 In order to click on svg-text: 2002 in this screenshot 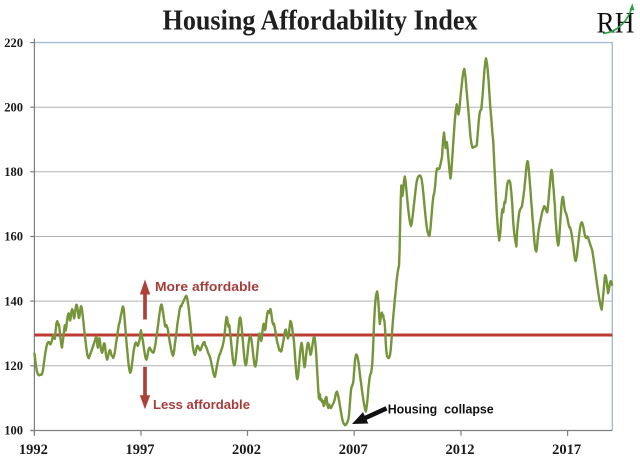, I will do `click(246, 450)`.